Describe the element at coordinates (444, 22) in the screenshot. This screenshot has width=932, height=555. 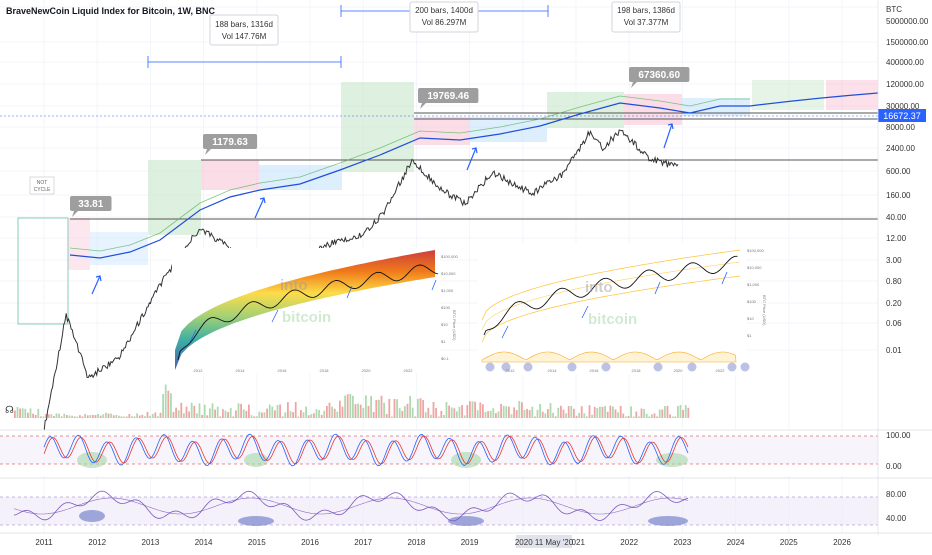
I see `measure-2-vol: Vol 86.297M` at that location.